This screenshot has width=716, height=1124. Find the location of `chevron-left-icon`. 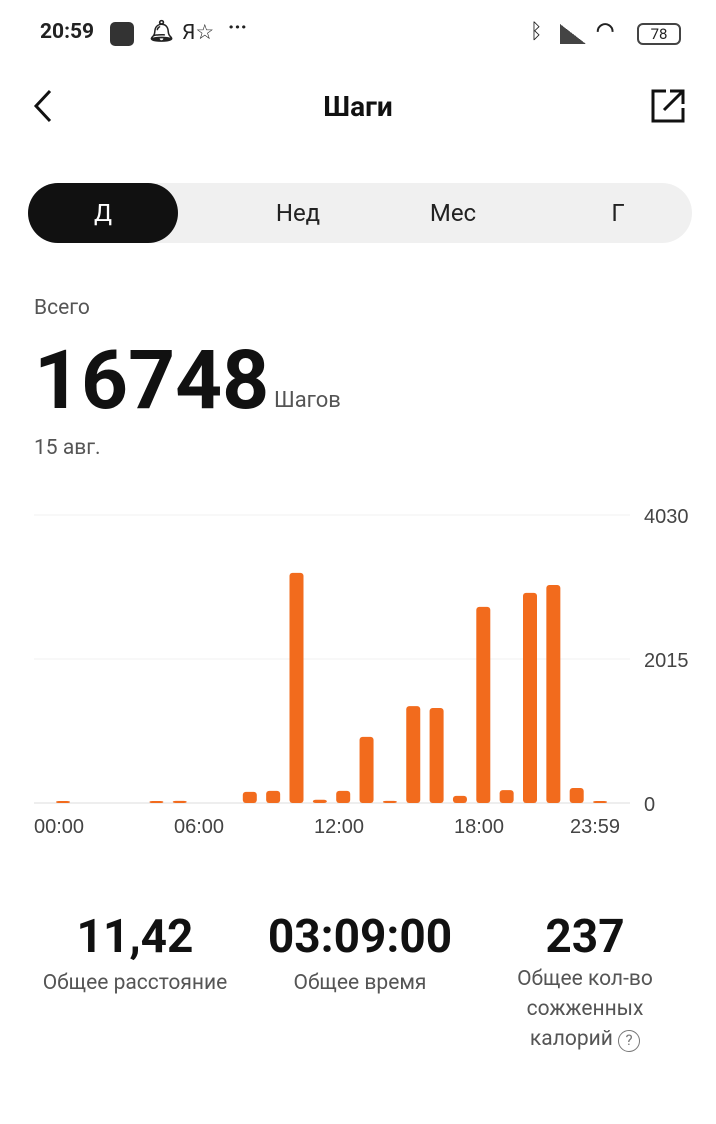

chevron-left-icon is located at coordinates (42, 106).